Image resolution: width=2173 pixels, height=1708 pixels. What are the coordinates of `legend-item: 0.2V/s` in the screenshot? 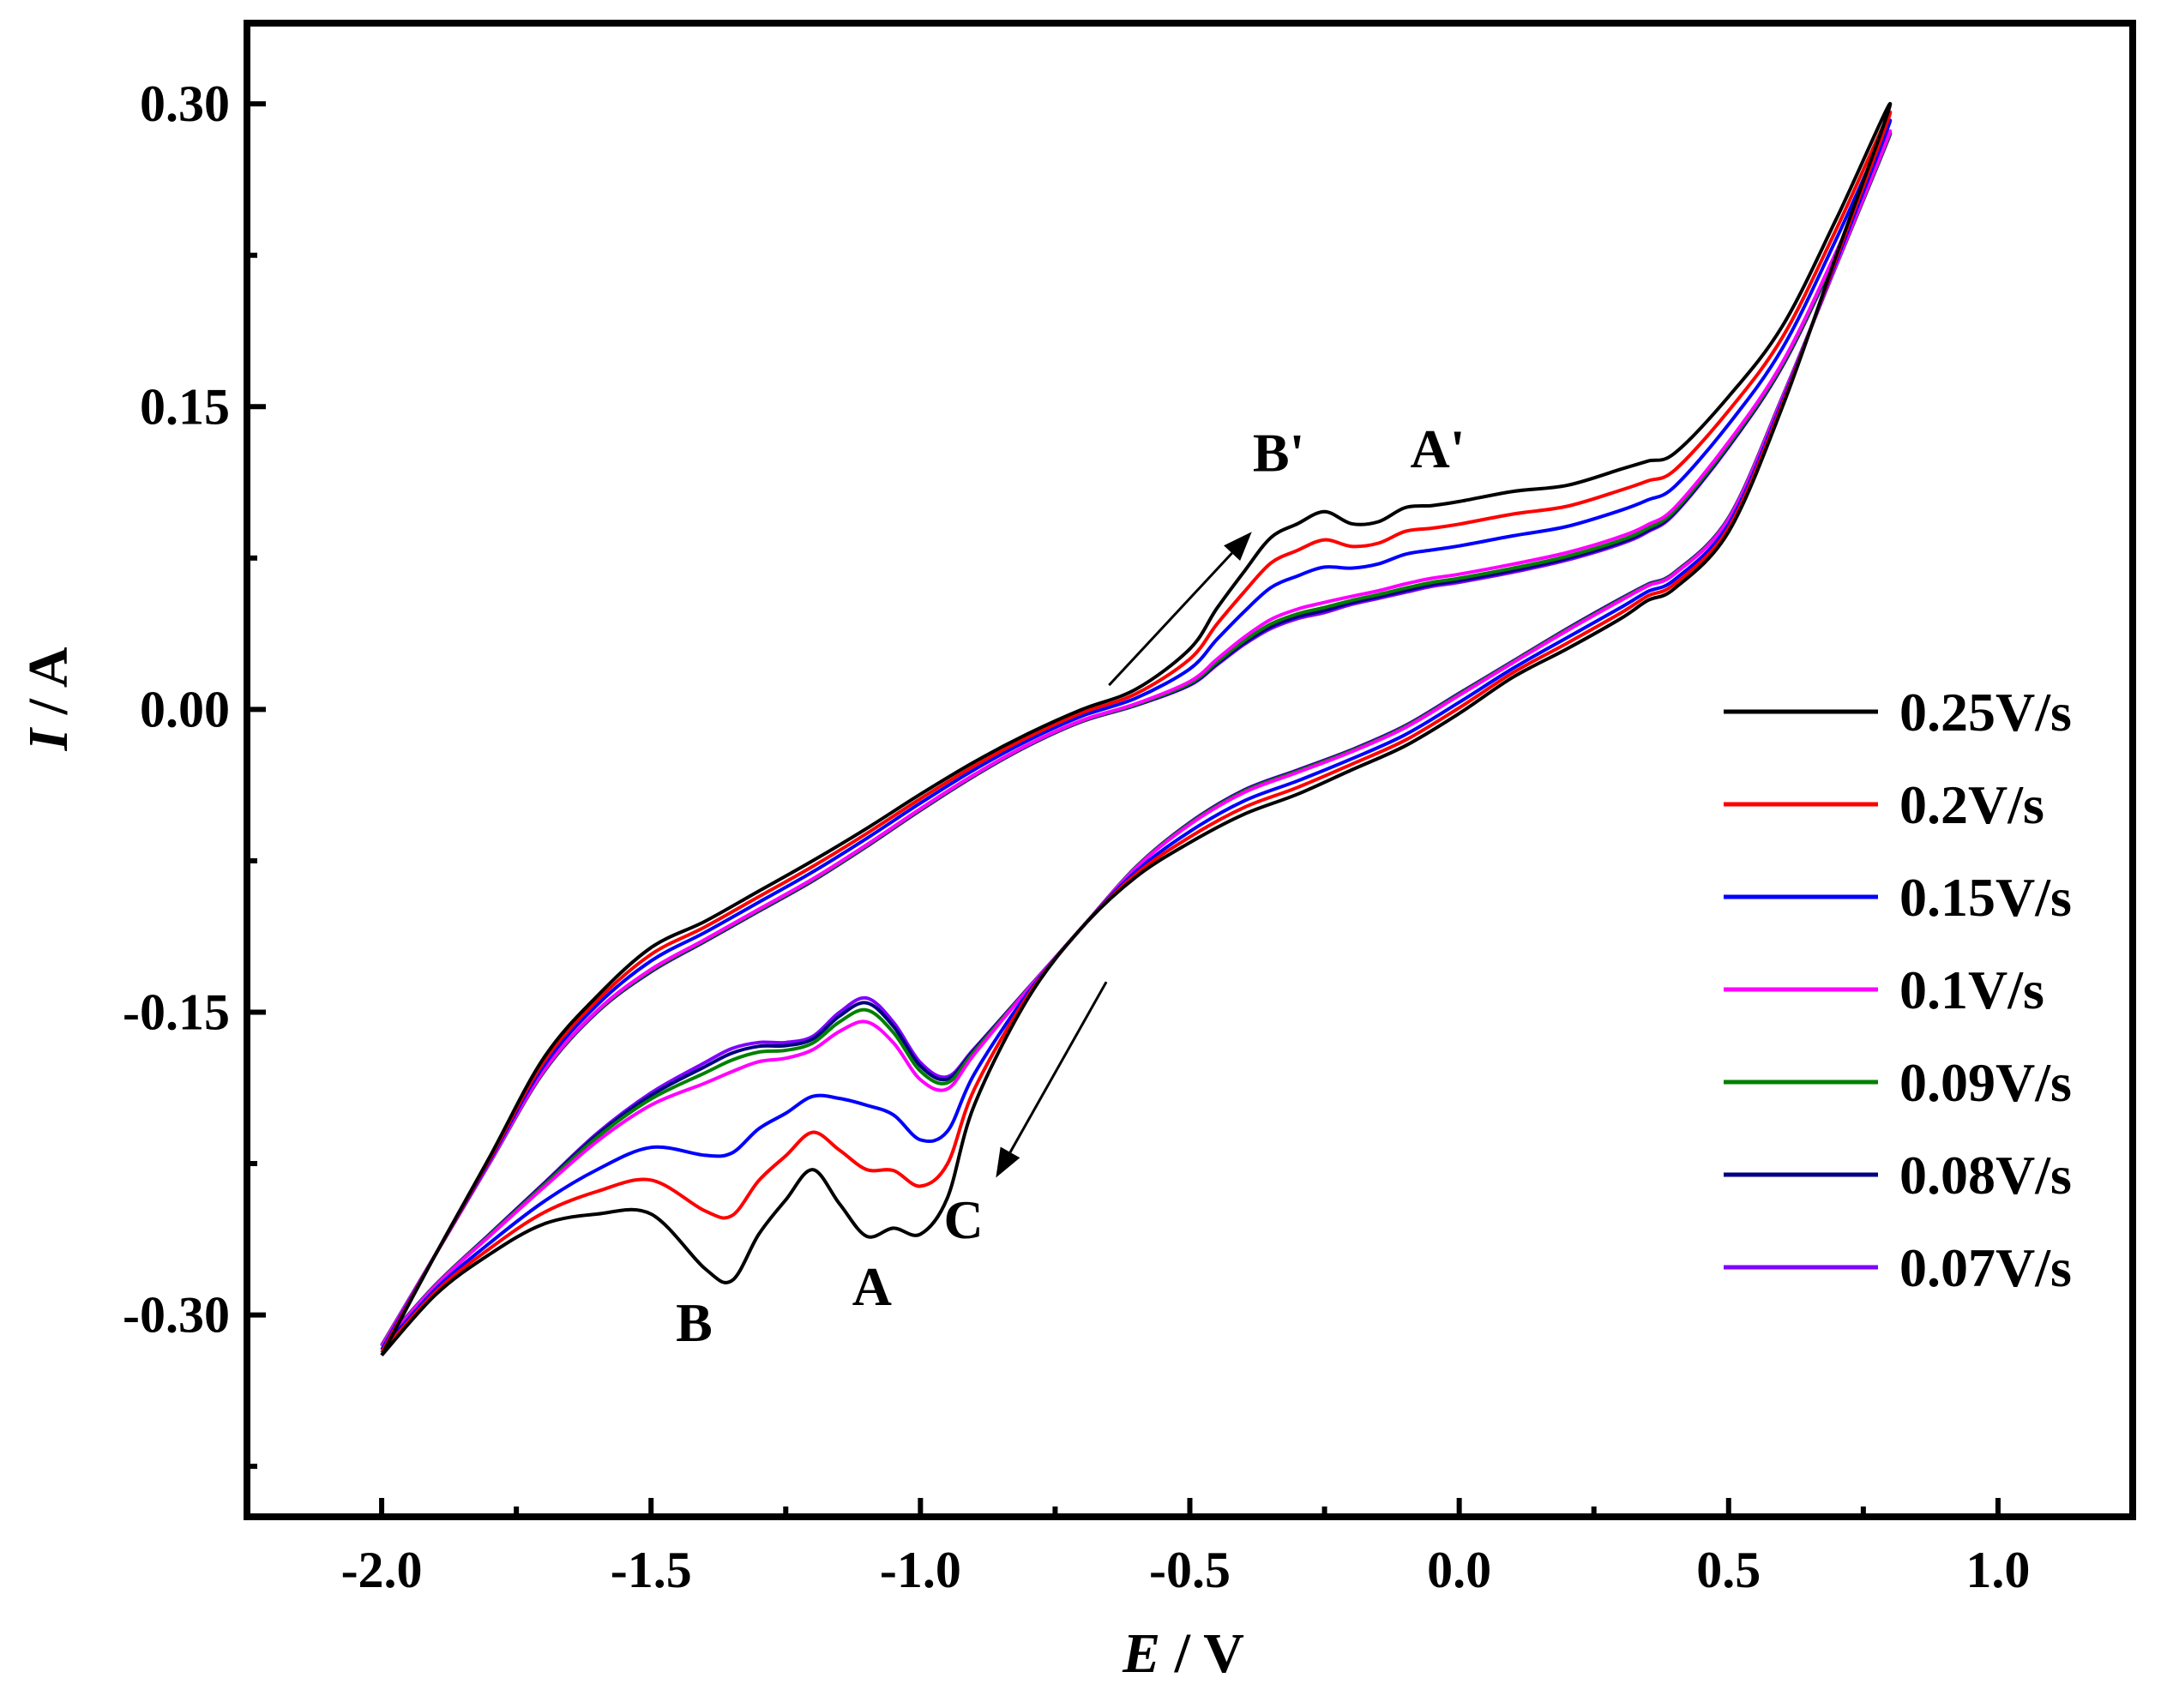 It's located at (1884, 804).